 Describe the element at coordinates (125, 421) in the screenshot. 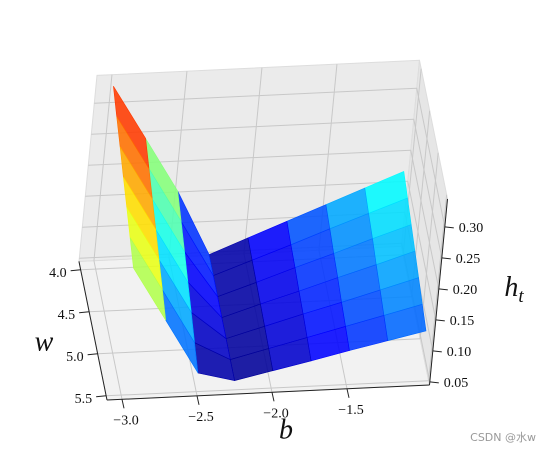

I see `x-tick-label: −3.0` at that location.